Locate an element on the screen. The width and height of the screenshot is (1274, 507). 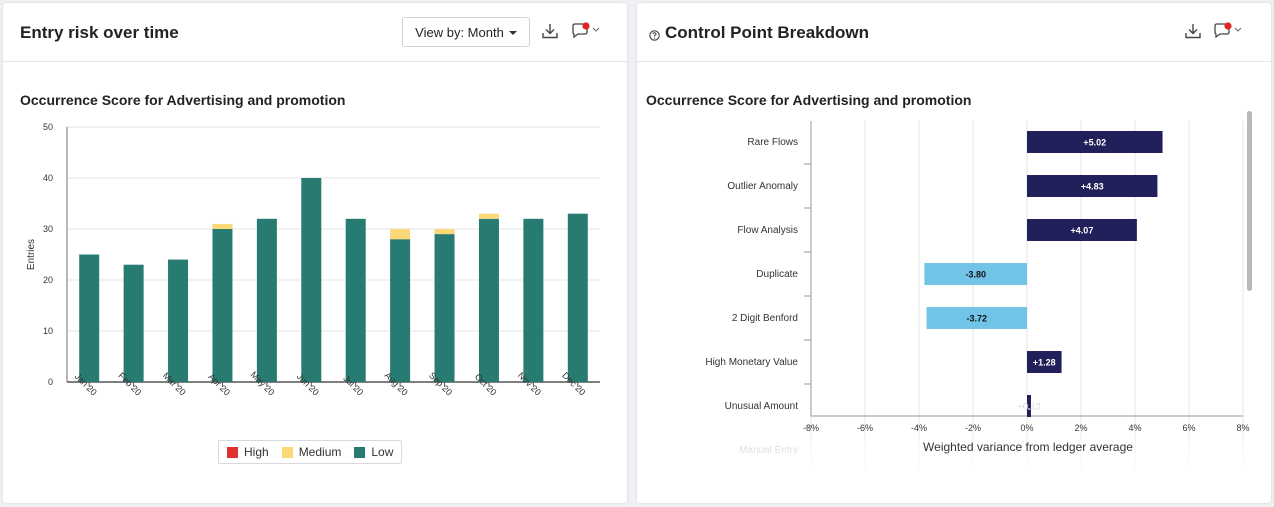
legend-item-medium: Medium is located at coordinates (311, 452).